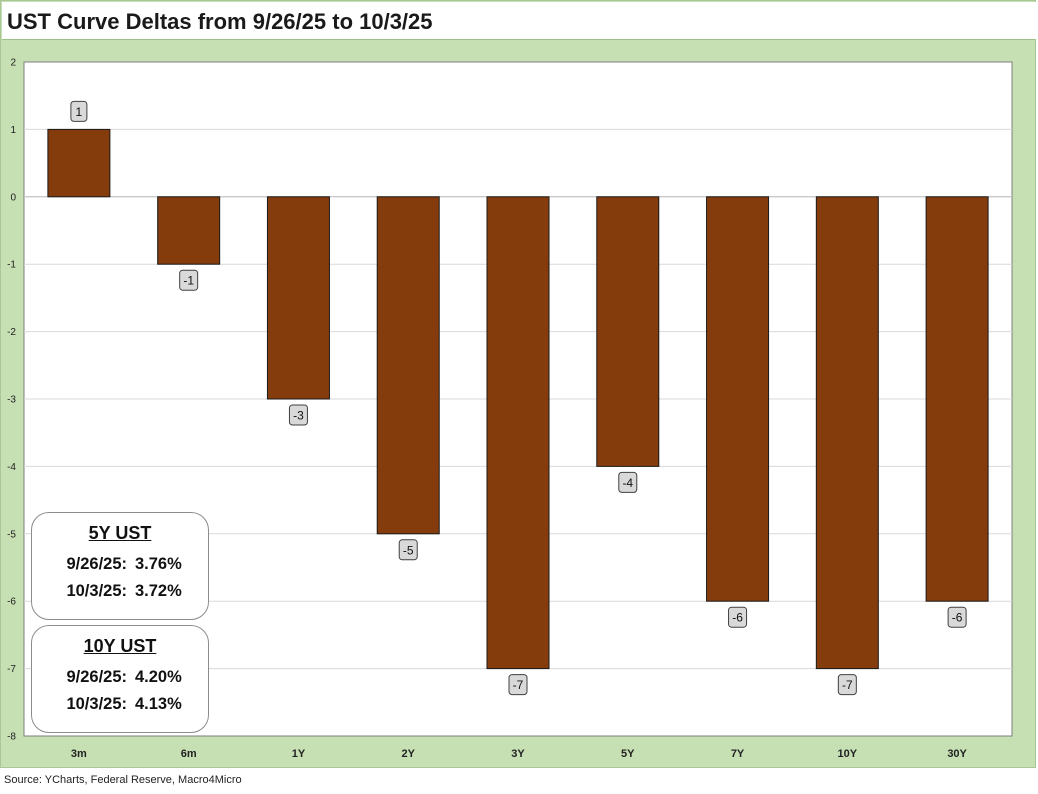 The height and width of the screenshot is (794, 1038). Describe the element at coordinates (11, 265) in the screenshot. I see `y-tick-label: -1` at that location.